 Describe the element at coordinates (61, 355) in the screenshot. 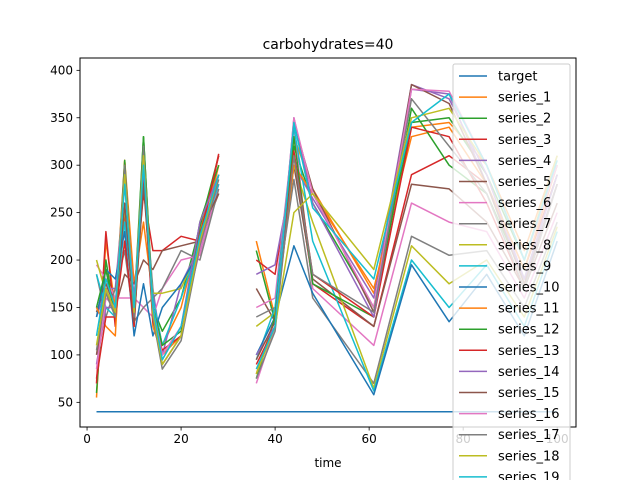

I see `y-tick-label: 100` at that location.